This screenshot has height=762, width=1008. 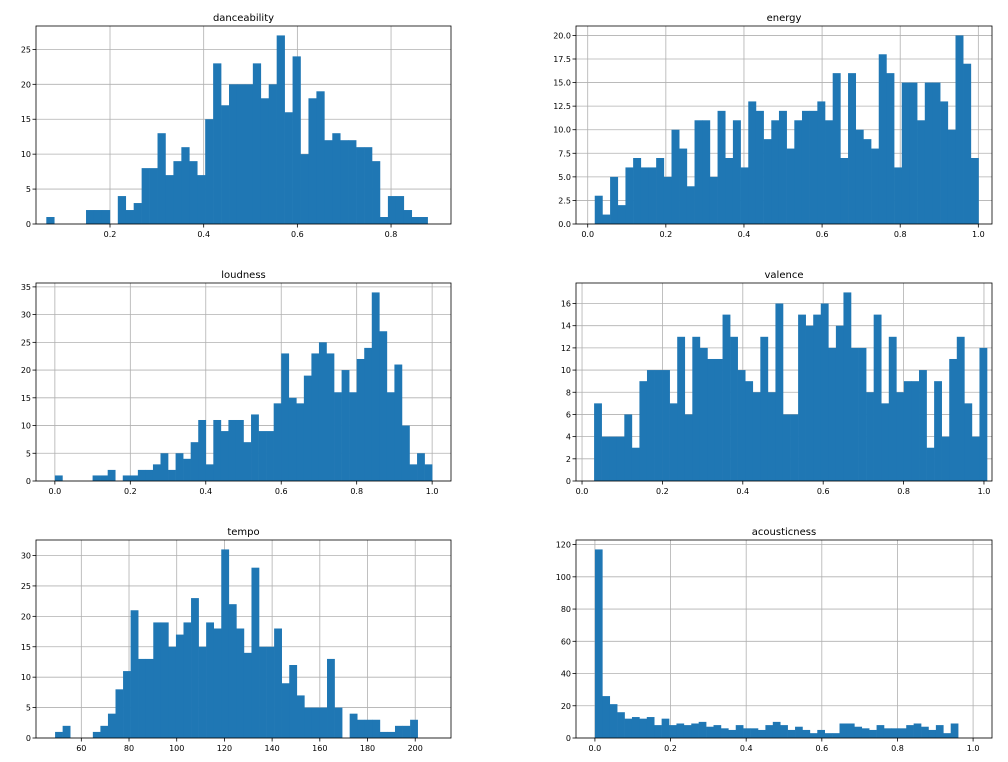 What do you see at coordinates (26, 556) in the screenshot?
I see `tempo-y-tick-label-6: 30` at bounding box center [26, 556].